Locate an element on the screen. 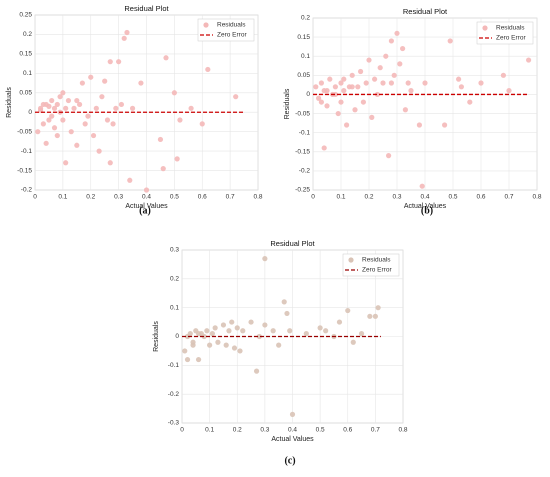  y-tick-label: 0.25 is located at coordinates (25, 15).